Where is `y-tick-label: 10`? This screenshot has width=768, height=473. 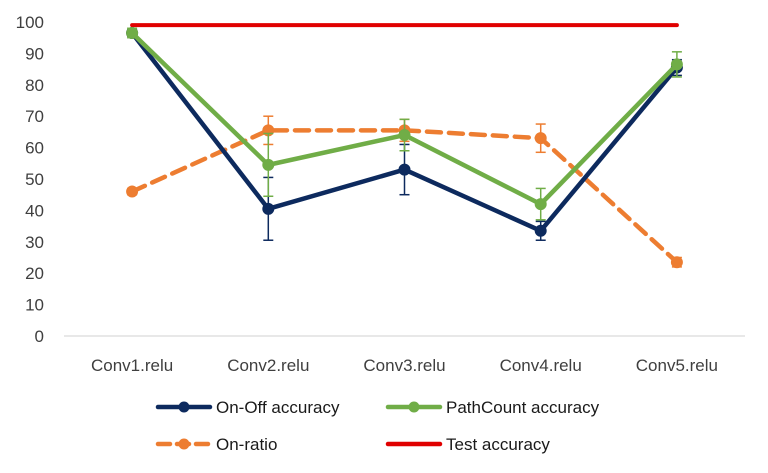
y-tick-label: 10 is located at coordinates (34, 305).